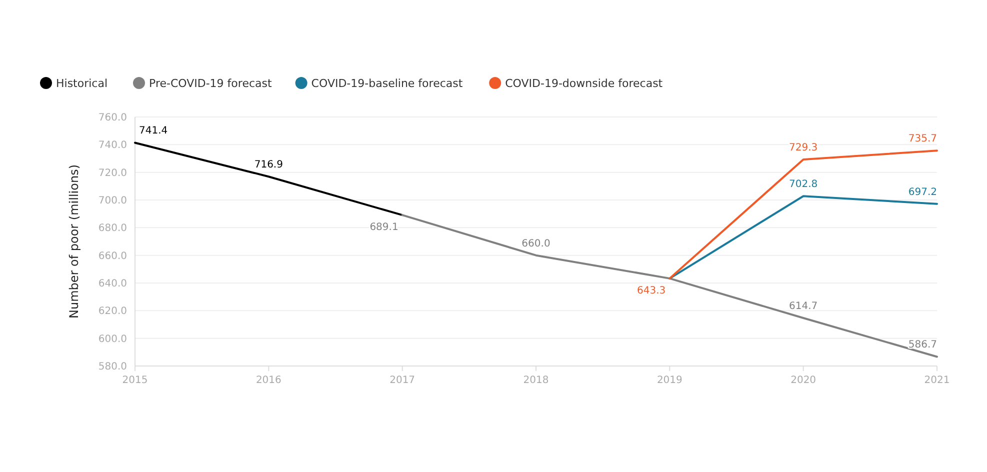 The height and width of the screenshot is (472, 987). Describe the element at coordinates (112, 173) in the screenshot. I see `y-tick-label: 720.0` at that location.